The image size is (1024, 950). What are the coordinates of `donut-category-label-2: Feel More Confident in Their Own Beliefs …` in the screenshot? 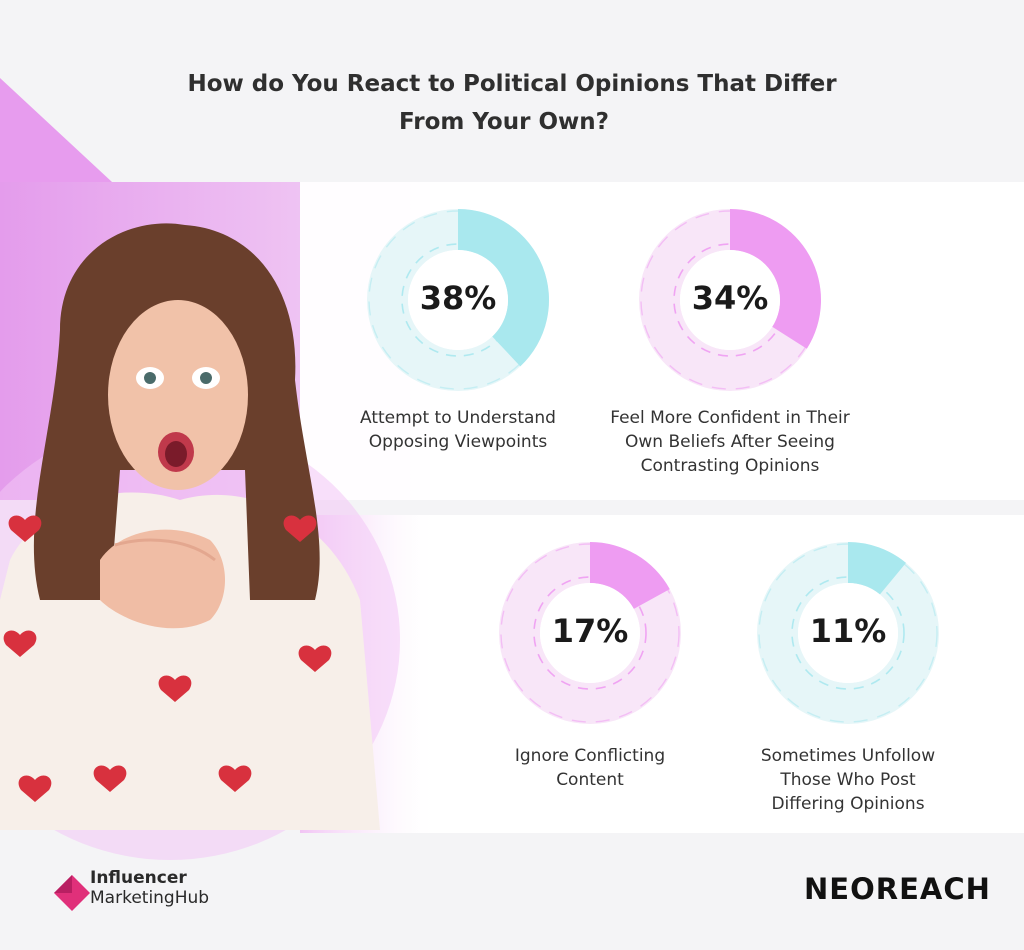 It's located at (730, 442).